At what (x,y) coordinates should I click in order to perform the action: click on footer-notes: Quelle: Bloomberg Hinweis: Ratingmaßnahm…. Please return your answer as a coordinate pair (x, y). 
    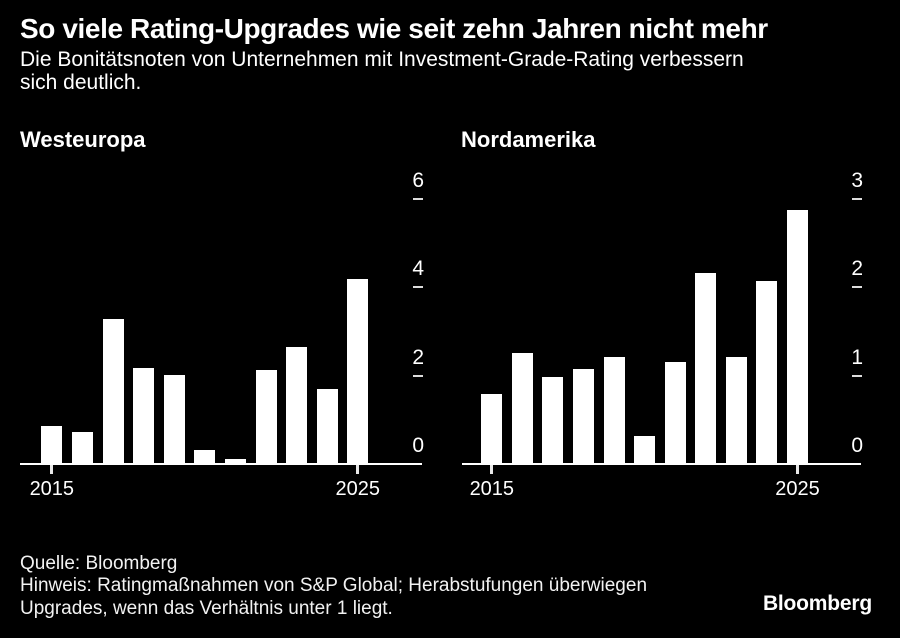
    Looking at the image, I should click on (333, 586).